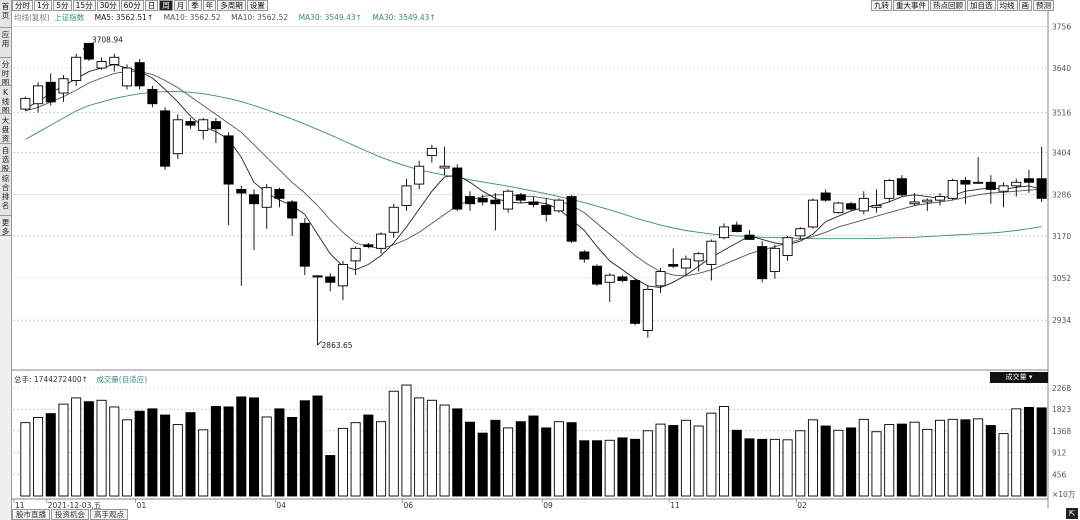 The height and width of the screenshot is (520, 1080). What do you see at coordinates (151, 5) in the screenshot?
I see `period-tab-6: 日` at bounding box center [151, 5].